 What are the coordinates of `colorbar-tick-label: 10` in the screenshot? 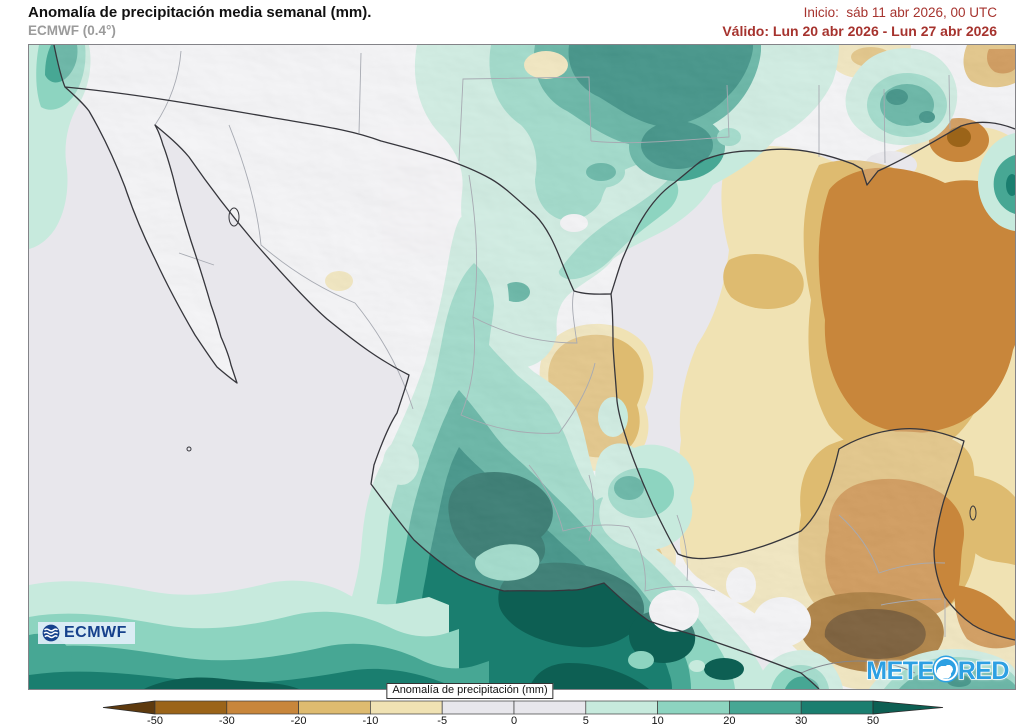 It's located at (657, 721).